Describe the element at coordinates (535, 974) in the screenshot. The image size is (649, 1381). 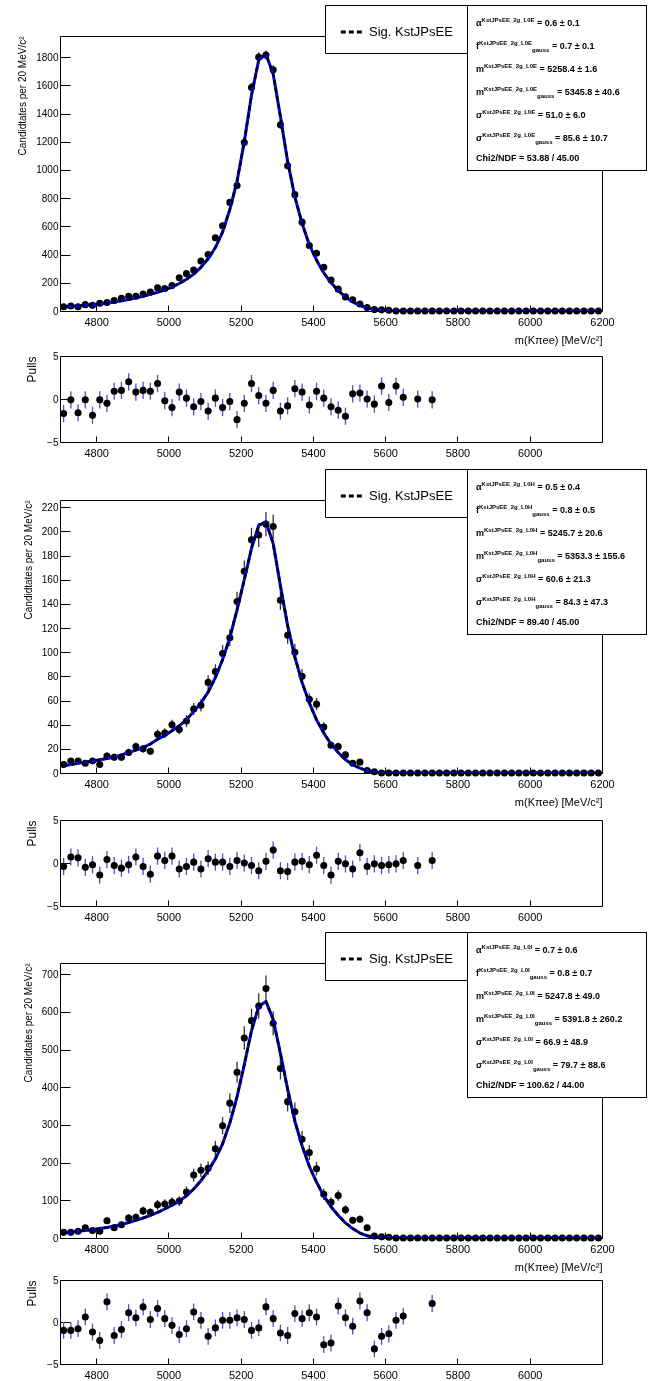
I see `annotation: f$^{KstJPsEE_2g_L0I}$$_{gauss}$ = 0.8 ± 0.7` at that location.